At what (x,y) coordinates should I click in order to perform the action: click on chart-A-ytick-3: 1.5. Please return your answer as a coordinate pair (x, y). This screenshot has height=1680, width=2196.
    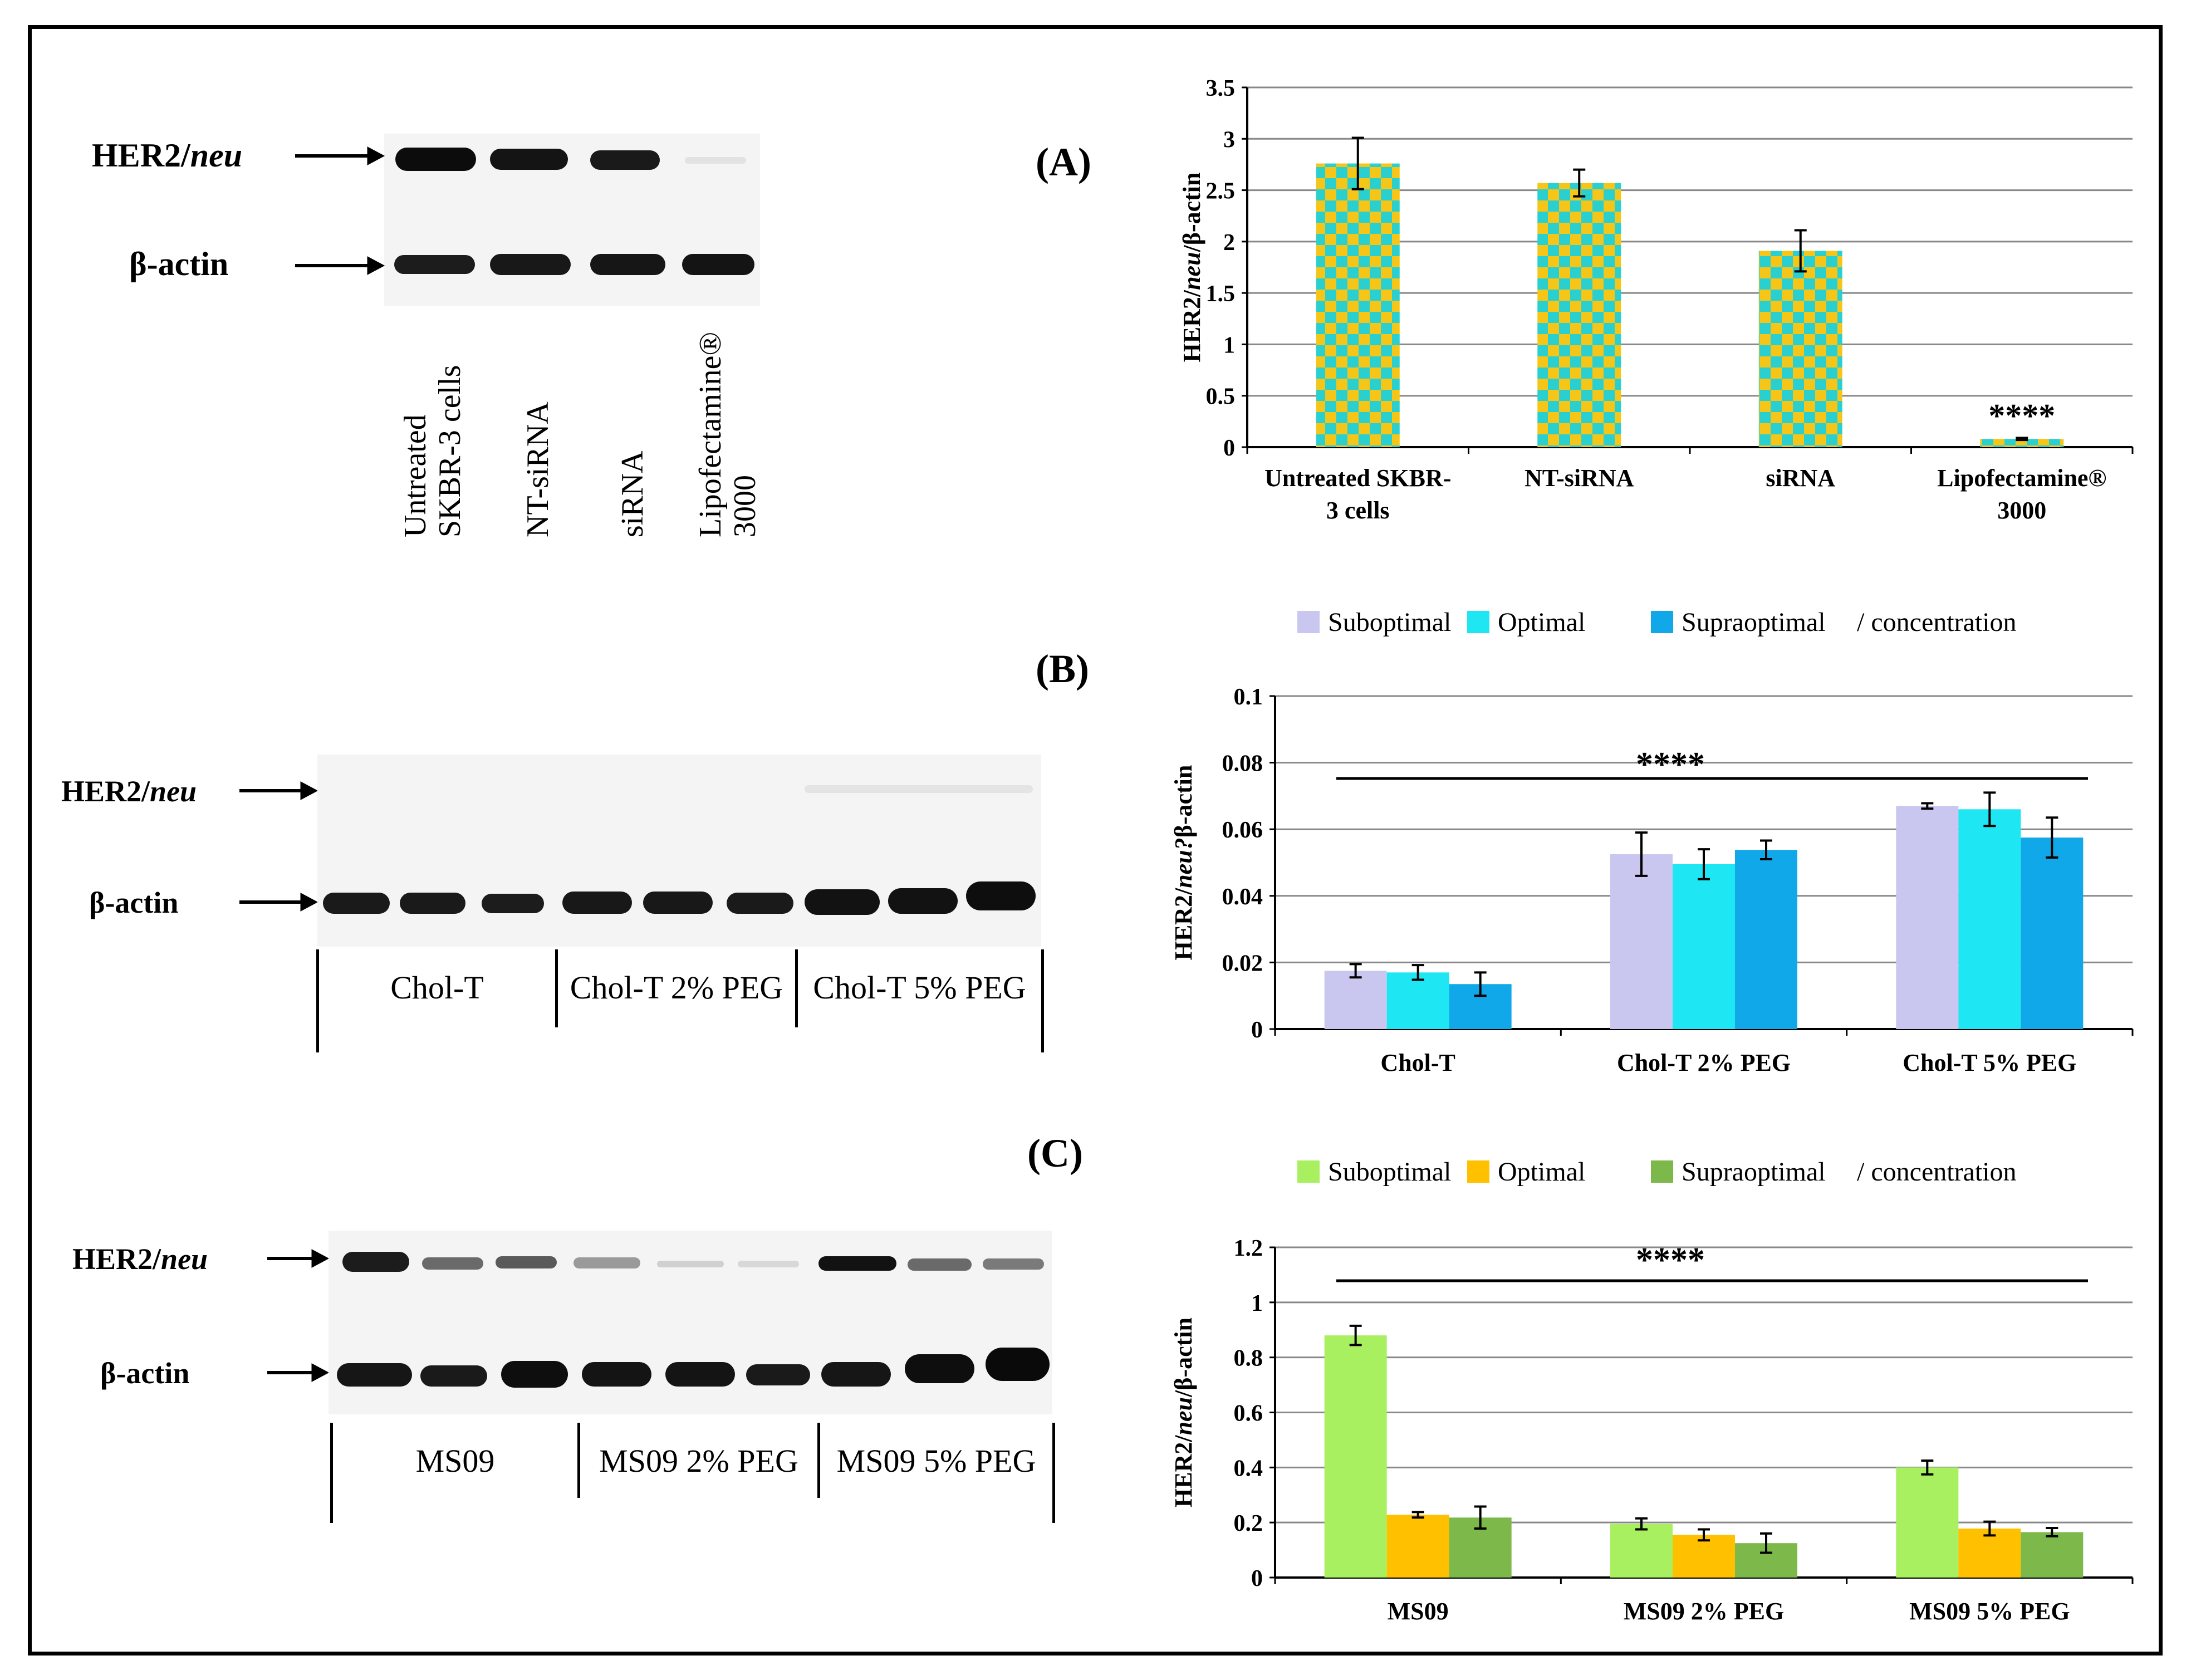
    Looking at the image, I should click on (1221, 294).